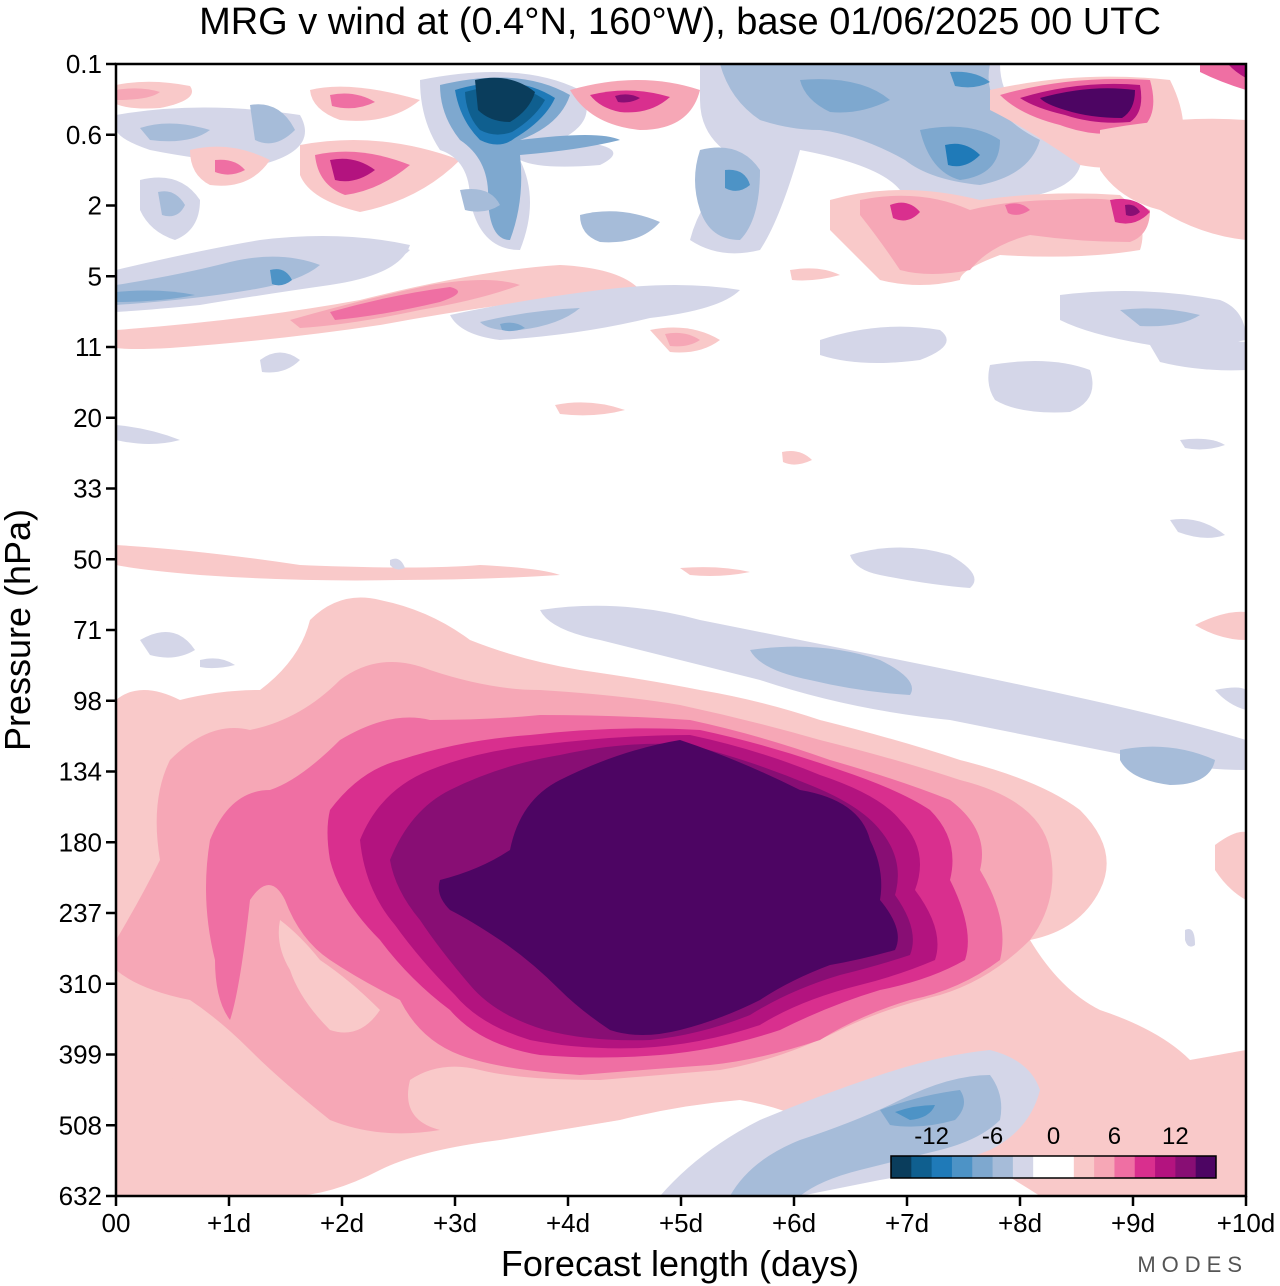 This screenshot has width=1280, height=1286. Describe the element at coordinates (831, 670) in the screenshot. I see `contour-blue-band-mid` at that location.